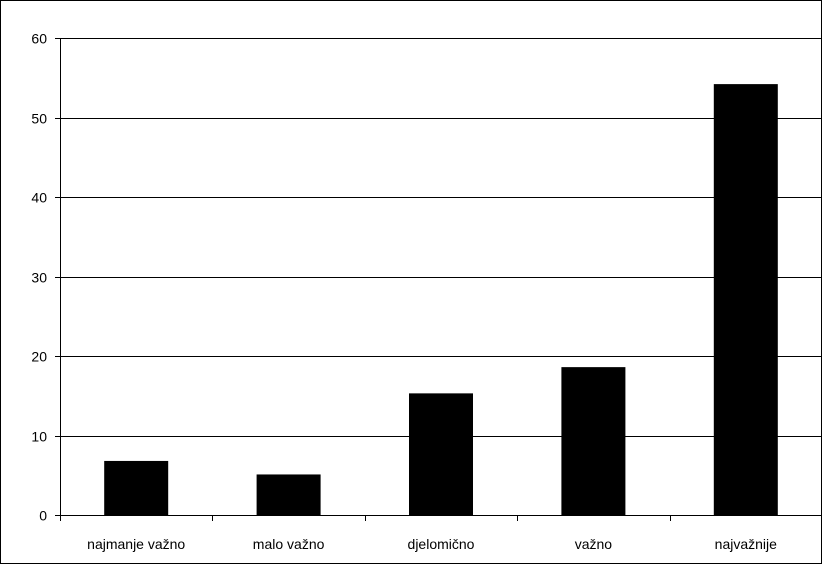  What do you see at coordinates (441, 544) in the screenshot?
I see `x-tick-label: djelomično` at bounding box center [441, 544].